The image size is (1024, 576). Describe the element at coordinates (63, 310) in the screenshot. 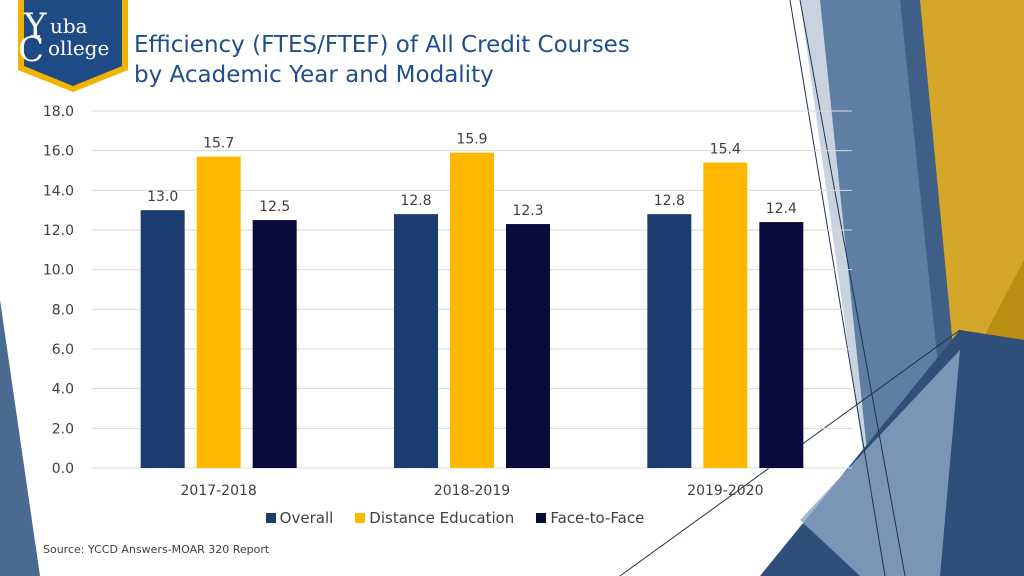

I see `y-tick-label: 8.0` at that location.